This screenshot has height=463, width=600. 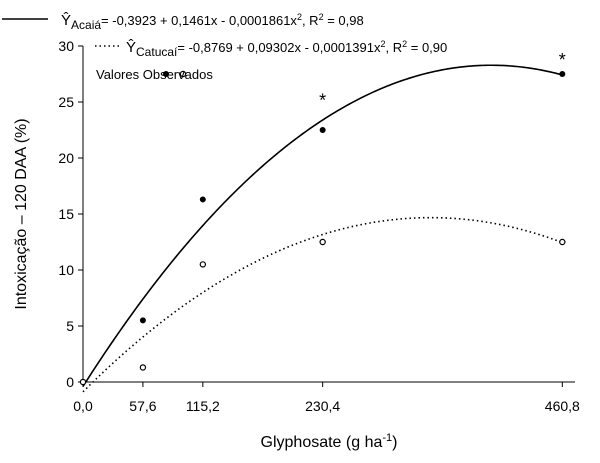 What do you see at coordinates (394, 442) in the screenshot?
I see `x-axis-label-end: )` at bounding box center [394, 442].